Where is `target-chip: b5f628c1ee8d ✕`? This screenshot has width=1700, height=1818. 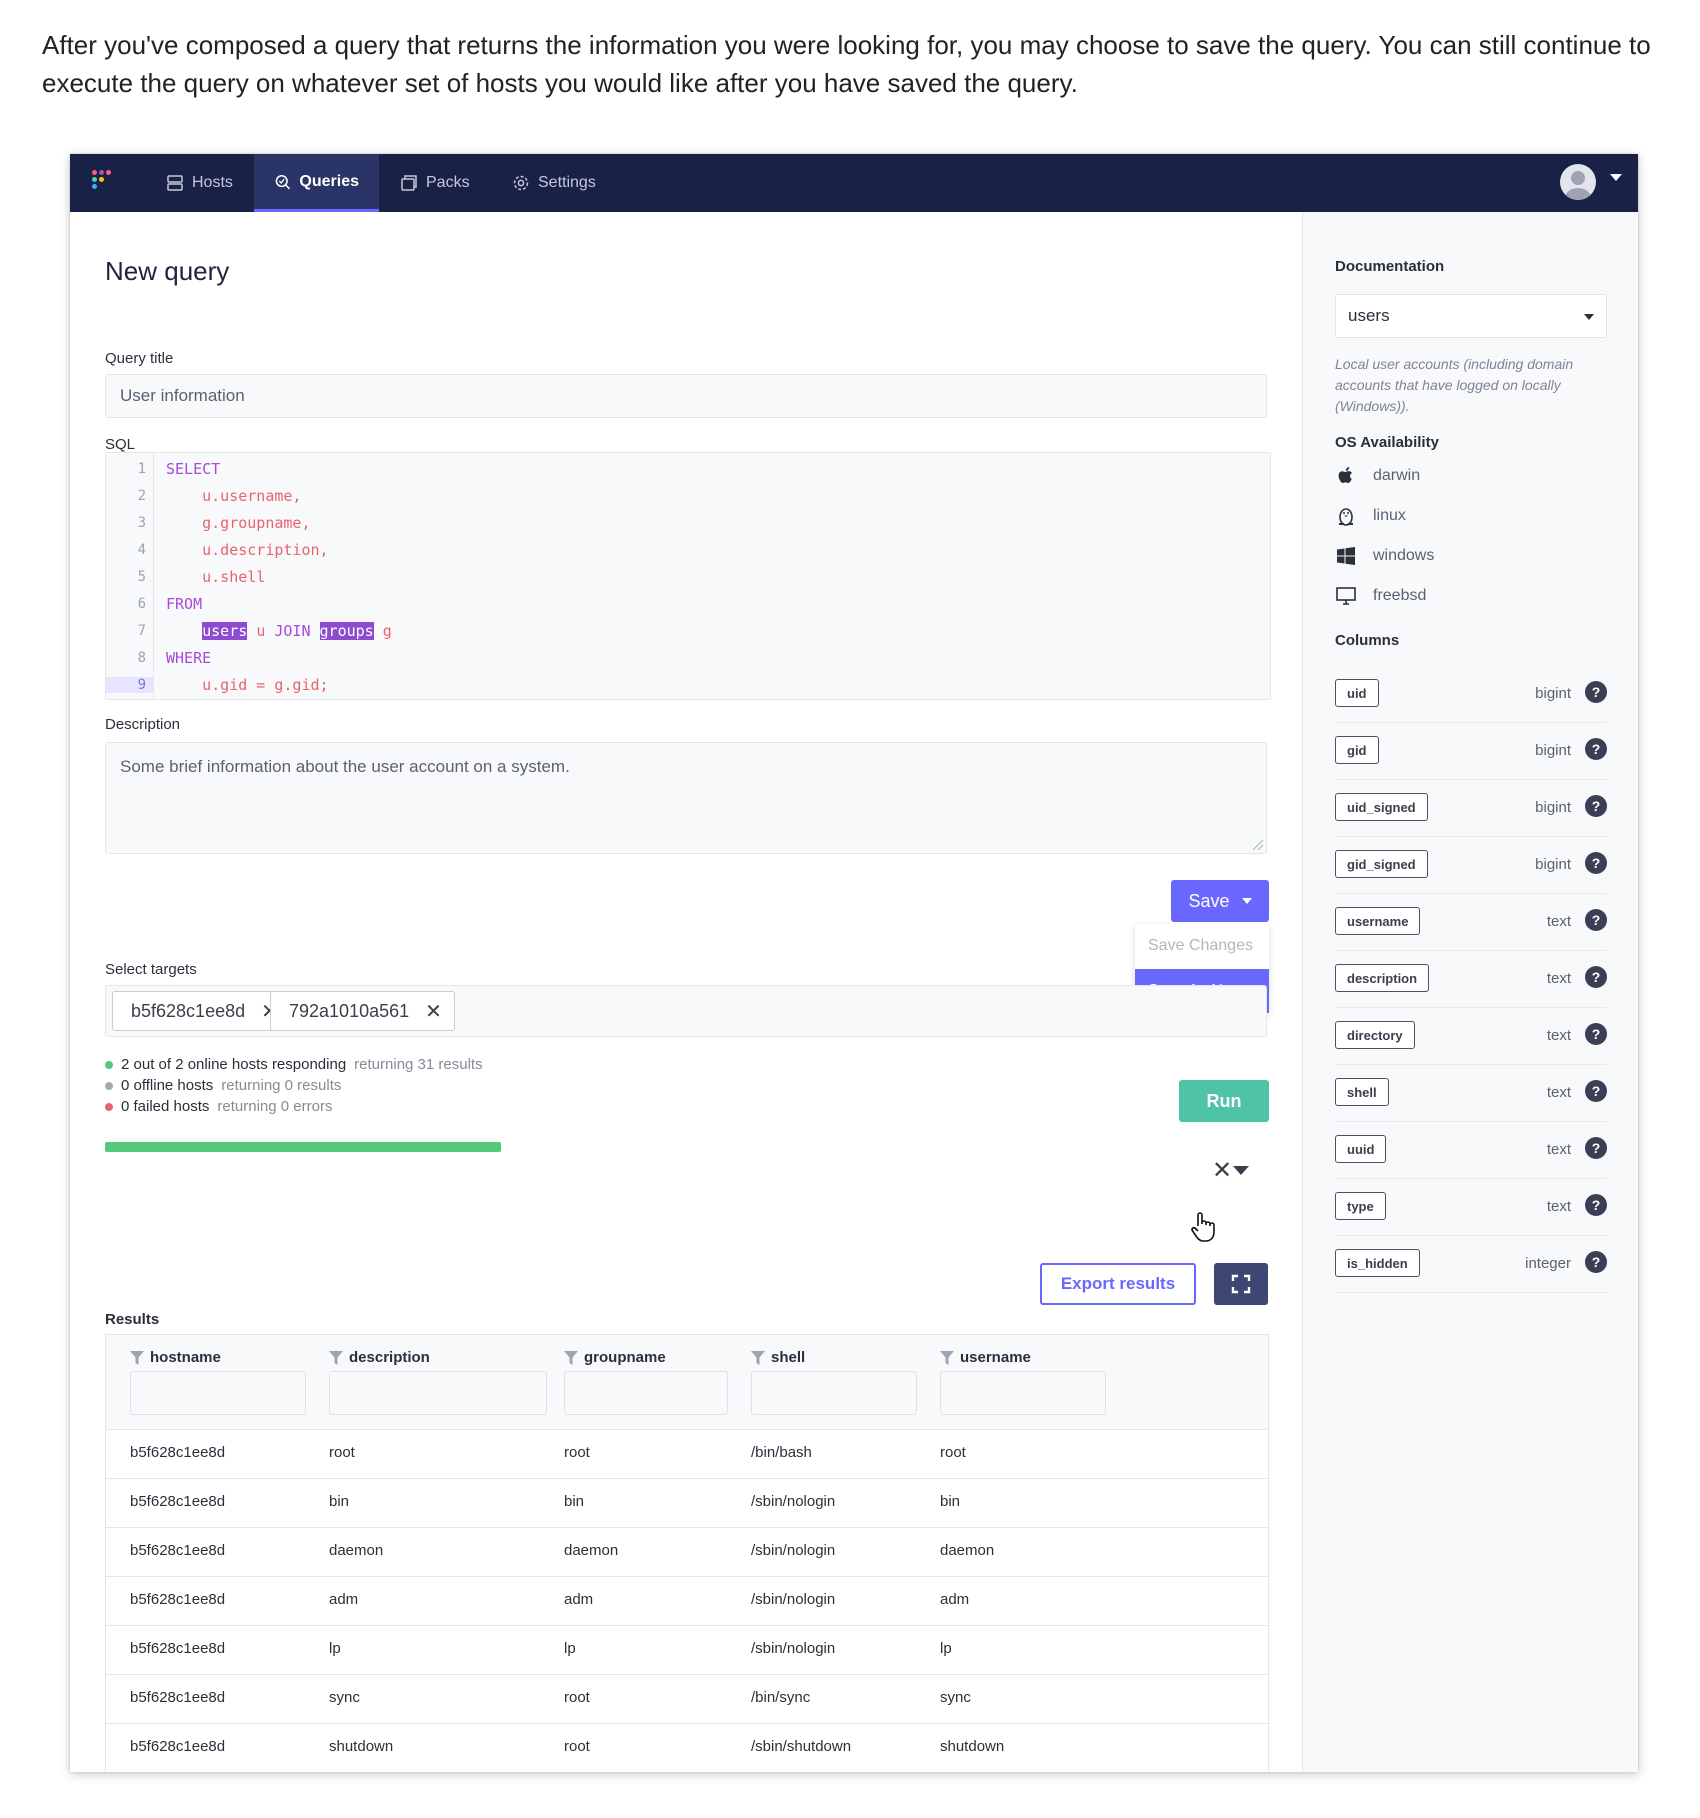 target-chip: b5f628c1ee8d ✕ is located at coordinates (201, 1011).